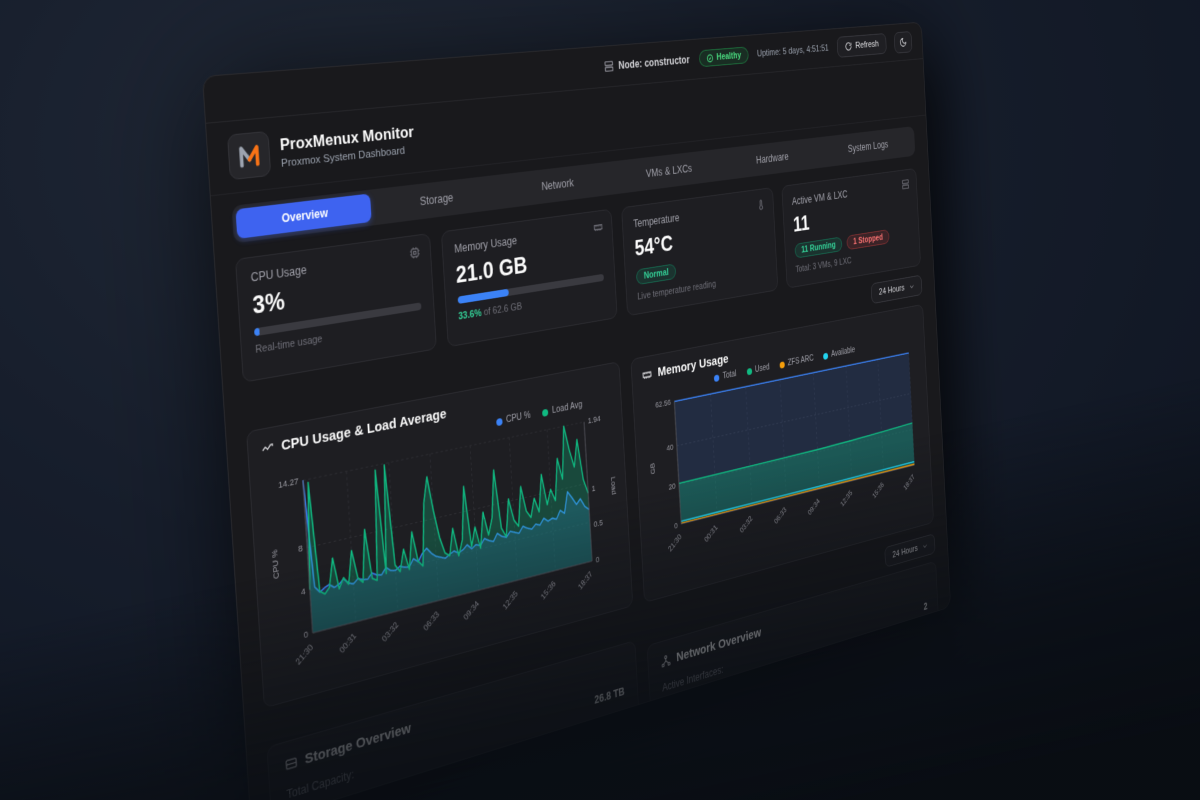 Image resolution: width=1200 pixels, height=800 pixels. Describe the element at coordinates (303, 591) in the screenshot. I see `svg-text: 4` at that location.